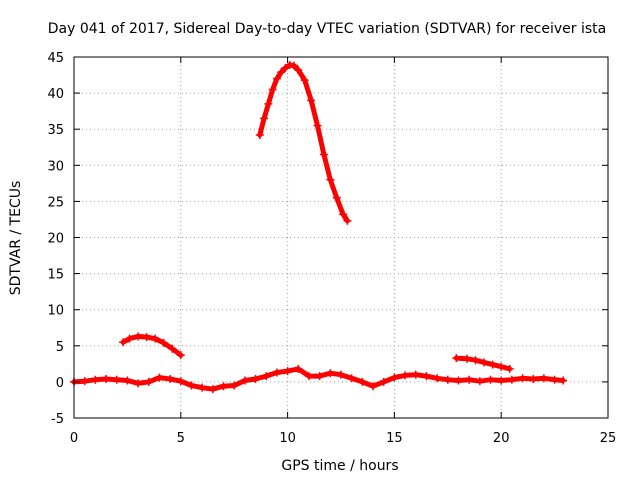 The width and height of the screenshot is (640, 480). Describe the element at coordinates (55, 202) in the screenshot. I see `y-tick-label: 25` at that location.